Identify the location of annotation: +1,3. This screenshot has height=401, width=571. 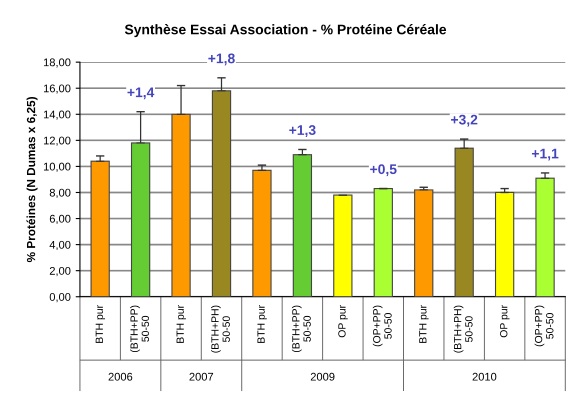
(302, 131).